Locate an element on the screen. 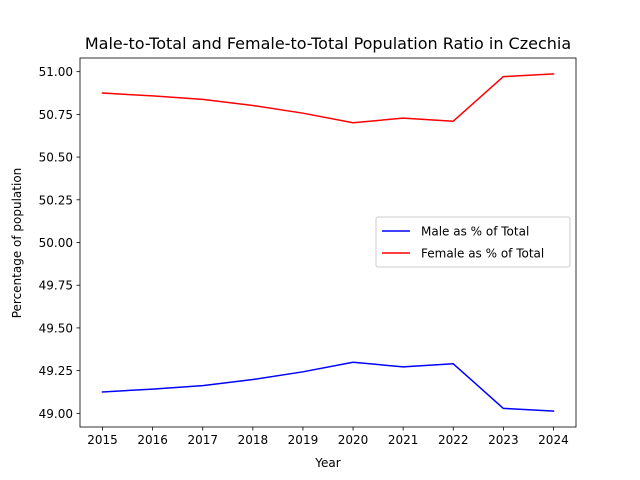  y-tick-label: 50.00 is located at coordinates (56, 243).